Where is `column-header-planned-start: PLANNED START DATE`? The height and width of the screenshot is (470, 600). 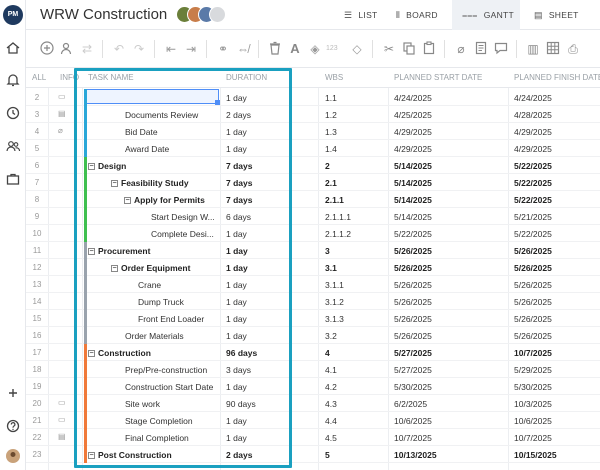
column-header-planned-start: PLANNED START DATE is located at coordinates (438, 77).